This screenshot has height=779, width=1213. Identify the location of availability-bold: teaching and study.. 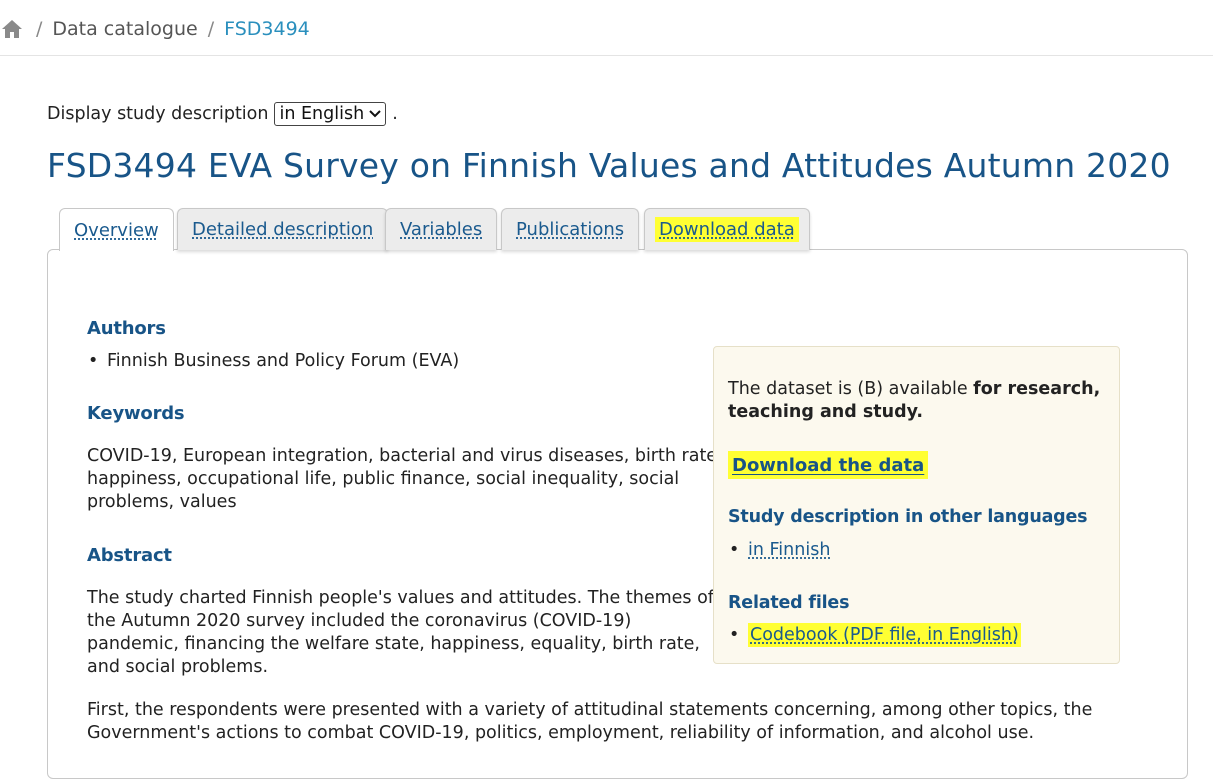
(826, 412).